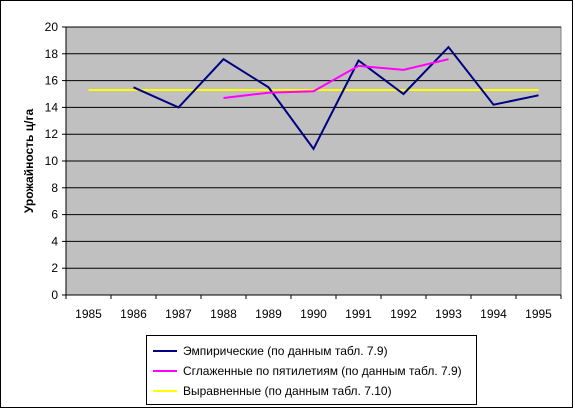  I want to click on y-axis-ticks: 0 2 4 6 8 10 12 14 16 18 20, so click(56, 161).